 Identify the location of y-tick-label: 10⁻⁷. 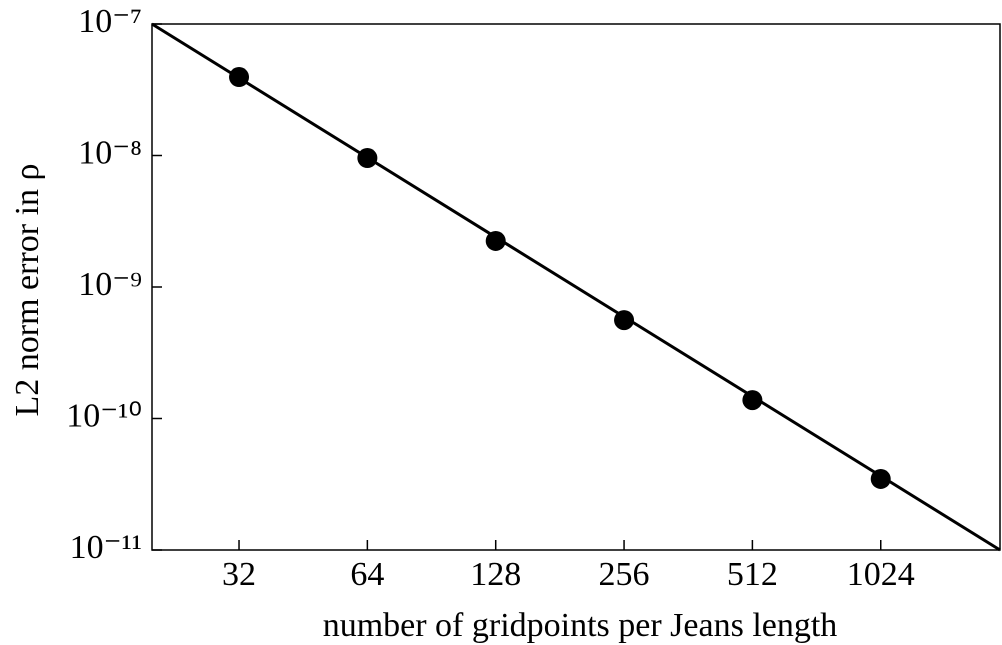
(110, 21).